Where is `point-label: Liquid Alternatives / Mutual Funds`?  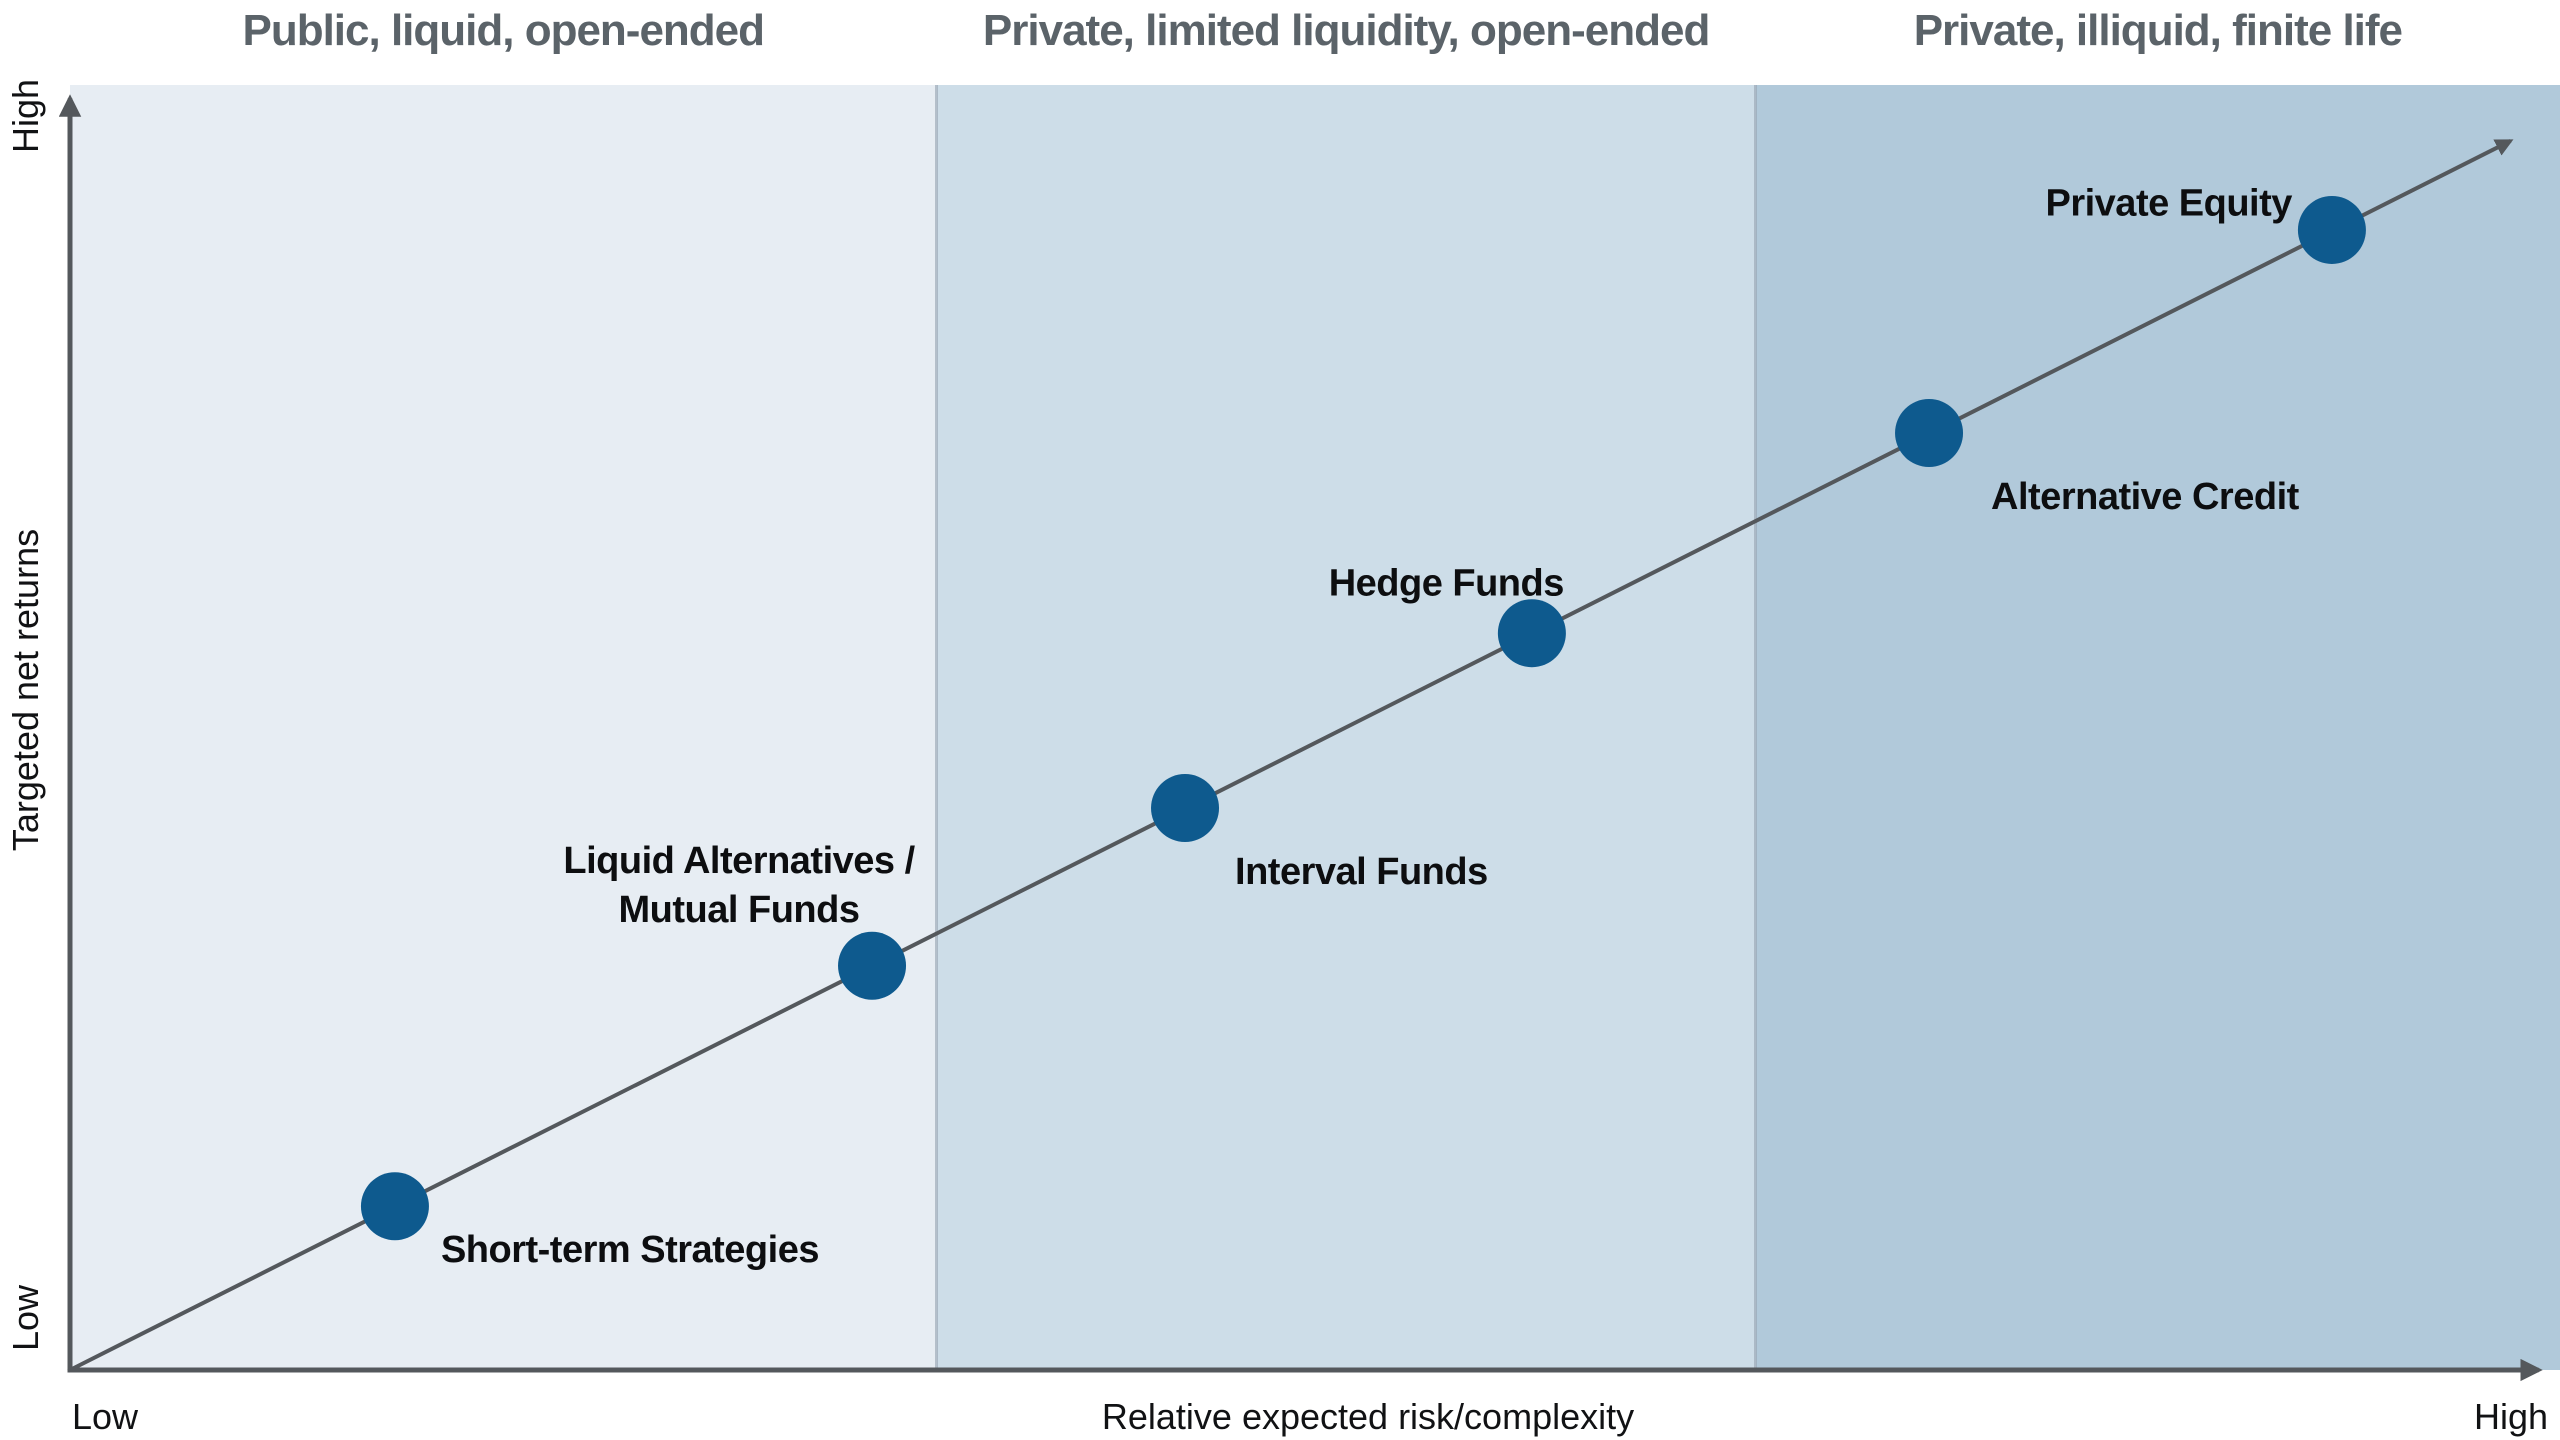 point-label: Liquid Alternatives / Mutual Funds is located at coordinates (739, 885).